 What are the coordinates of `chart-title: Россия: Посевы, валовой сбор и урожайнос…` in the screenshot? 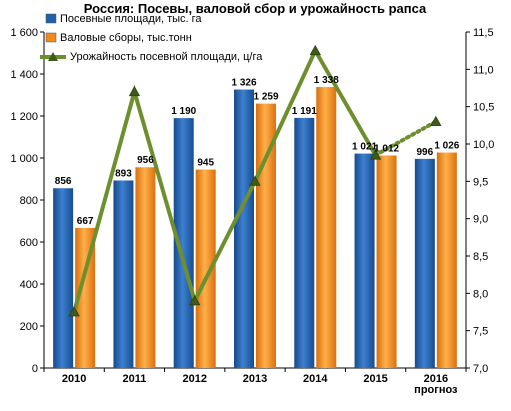 It's located at (255, 8).